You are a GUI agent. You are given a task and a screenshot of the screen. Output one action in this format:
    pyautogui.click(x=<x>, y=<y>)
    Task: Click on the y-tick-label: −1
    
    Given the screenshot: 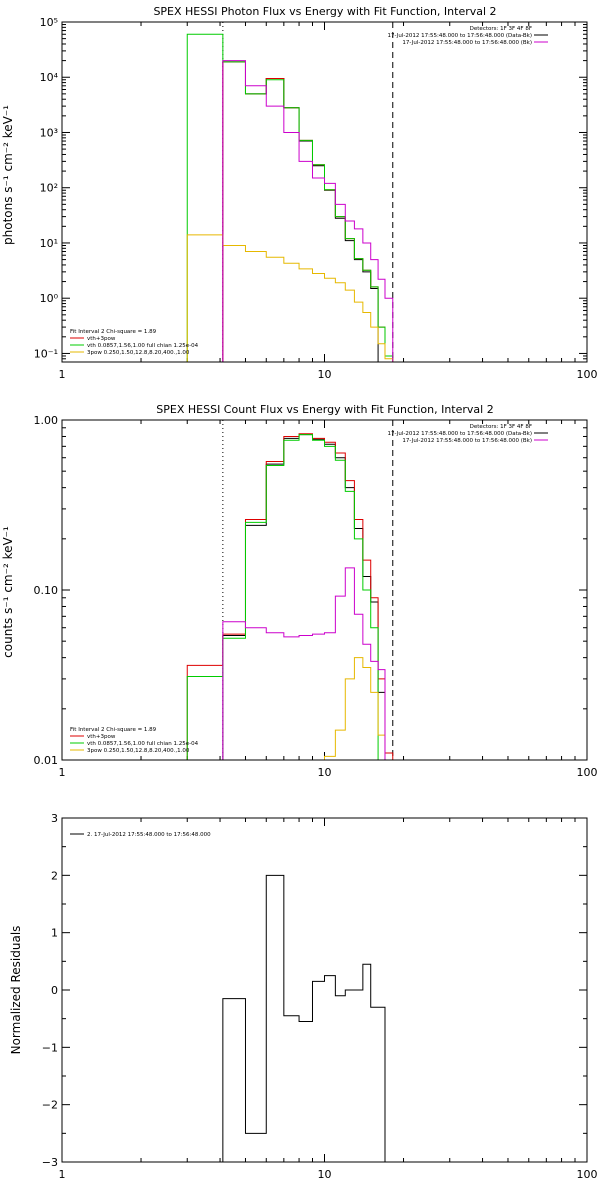 What is the action you would take?
    pyautogui.click(x=50, y=1047)
    